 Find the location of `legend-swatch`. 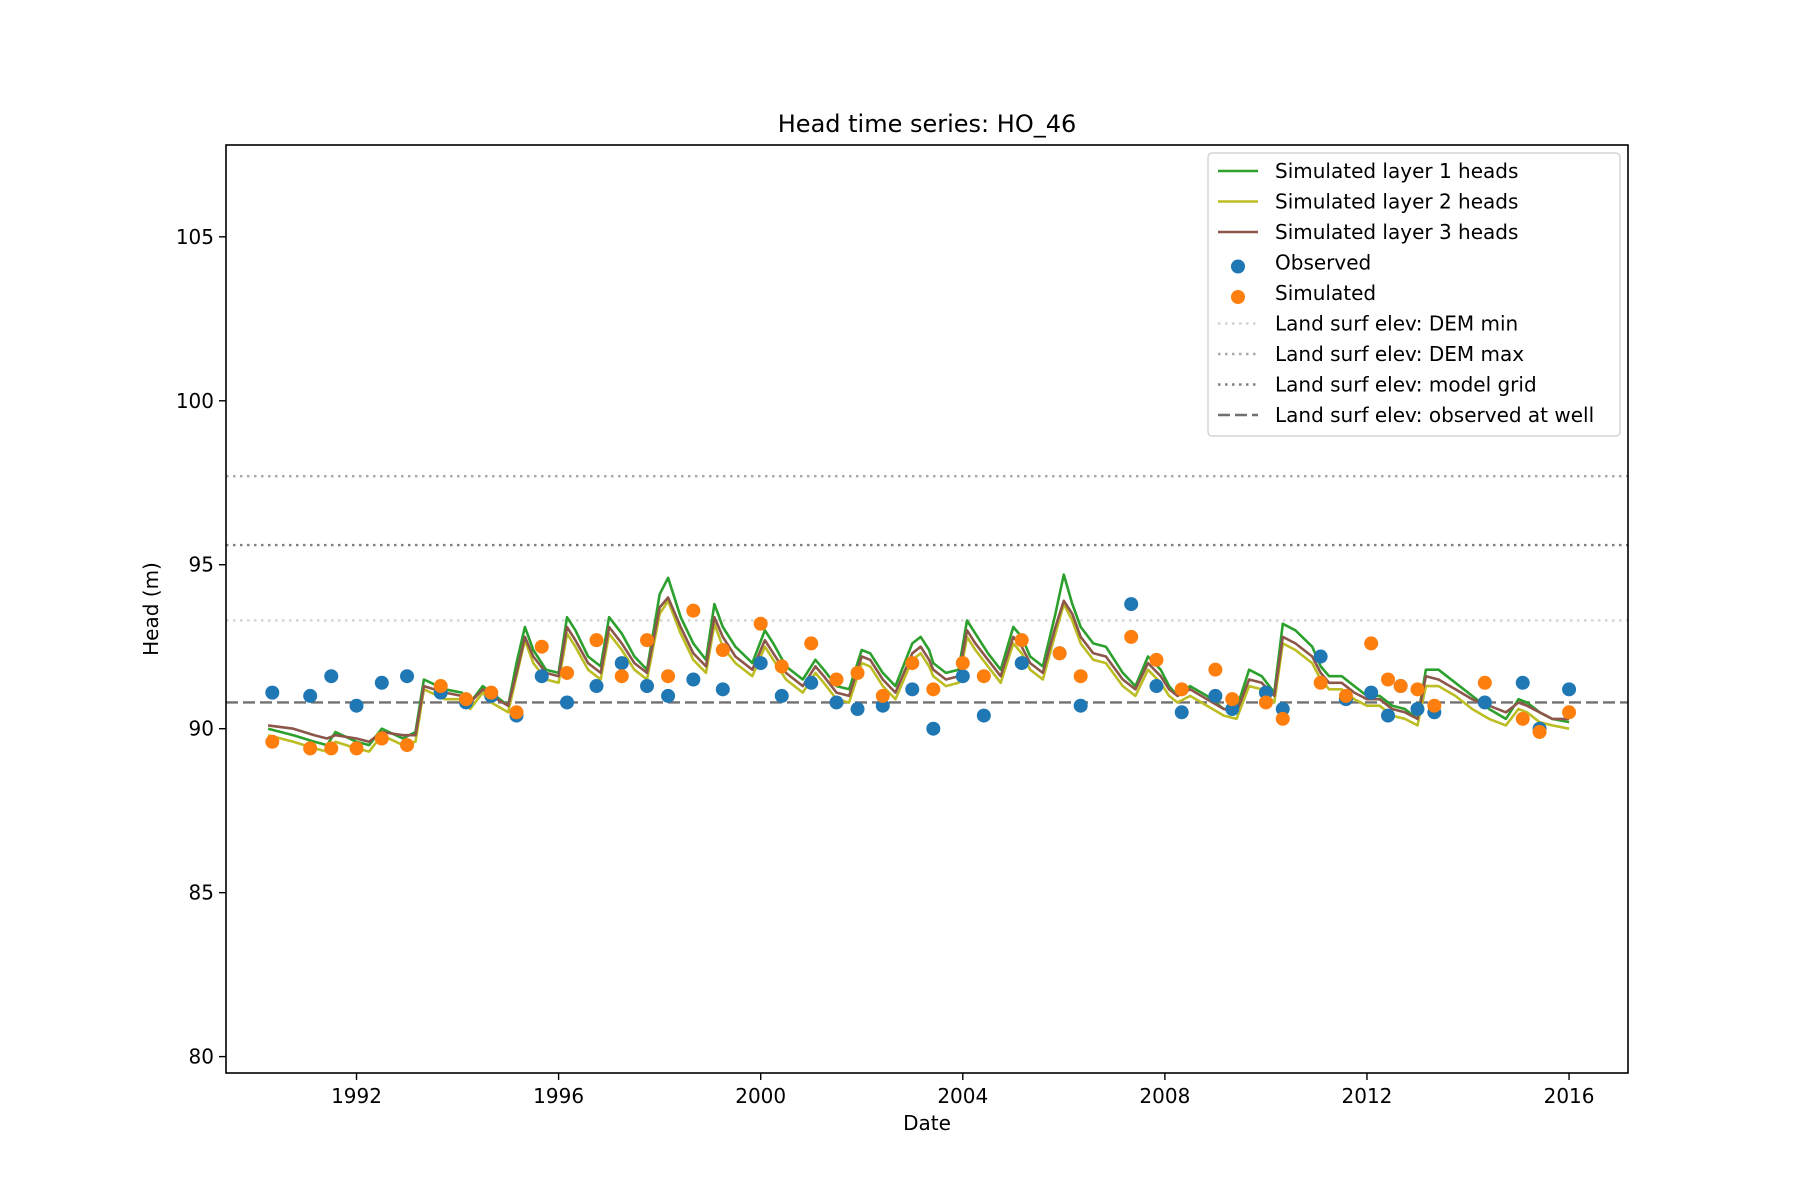

legend-swatch is located at coordinates (1238, 297).